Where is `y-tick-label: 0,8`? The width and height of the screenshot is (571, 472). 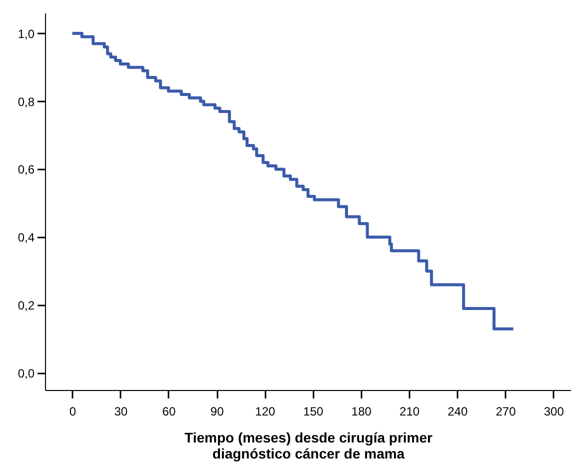 y-tick-label: 0,8 is located at coordinates (26, 101).